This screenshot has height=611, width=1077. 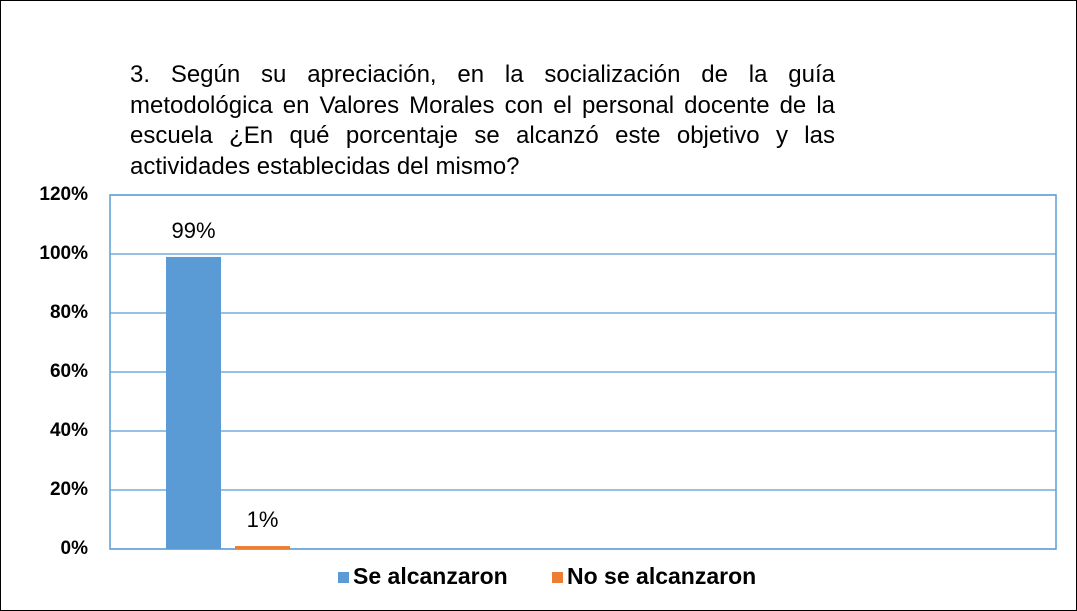 I want to click on y-tick-label: 100%, so click(x=63, y=253).